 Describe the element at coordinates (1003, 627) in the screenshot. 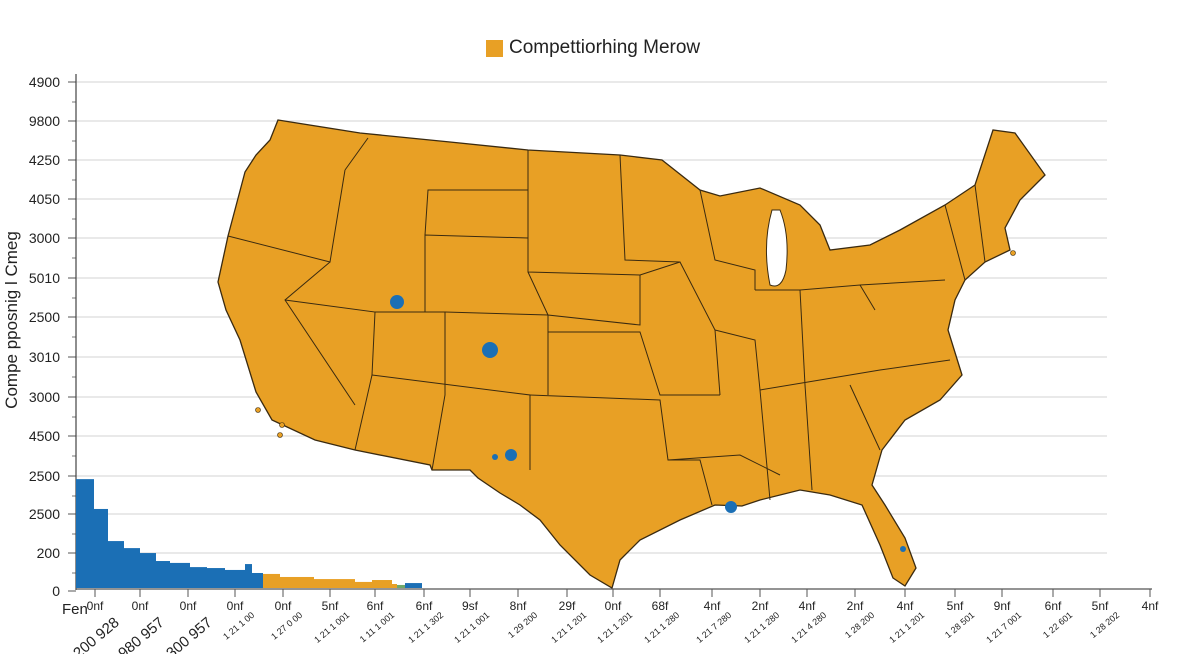

I see `x-tick-sublabel: 1 21 7 001` at that location.